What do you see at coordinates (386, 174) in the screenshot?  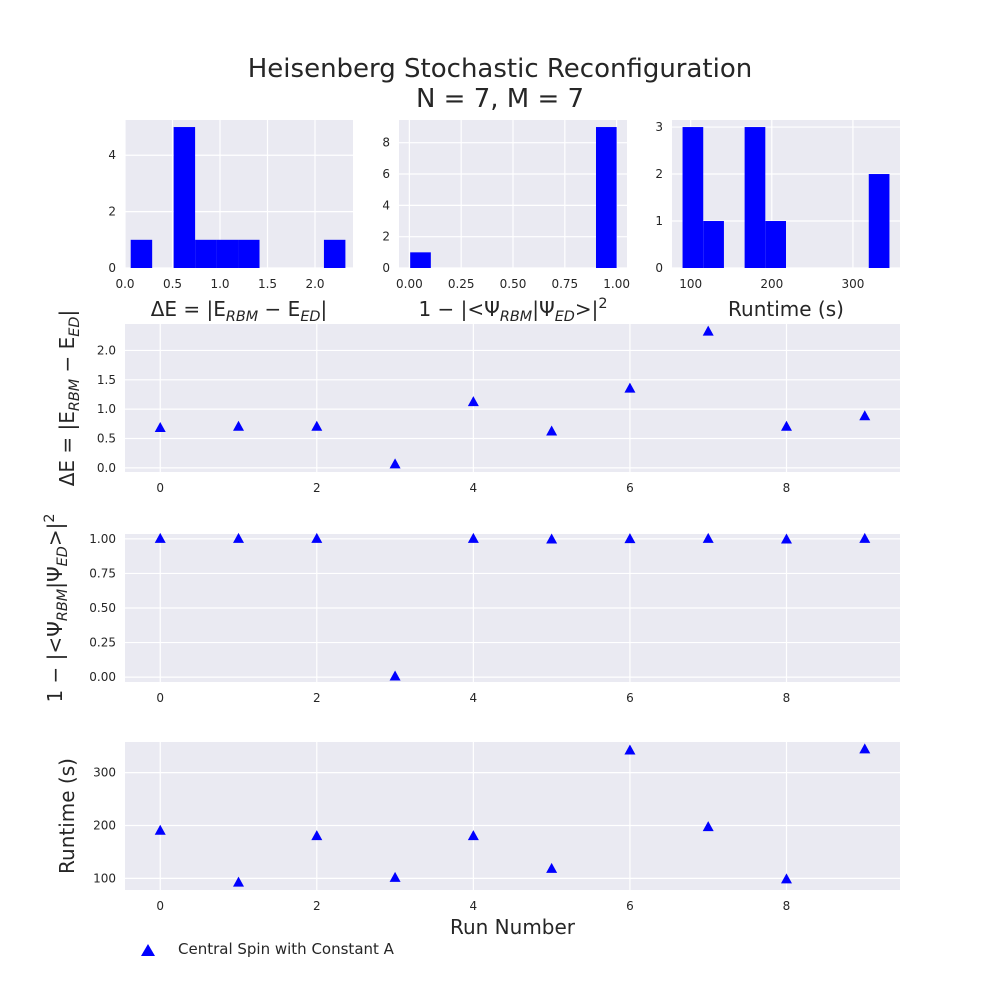 I see `y-tick-label: 6` at bounding box center [386, 174].